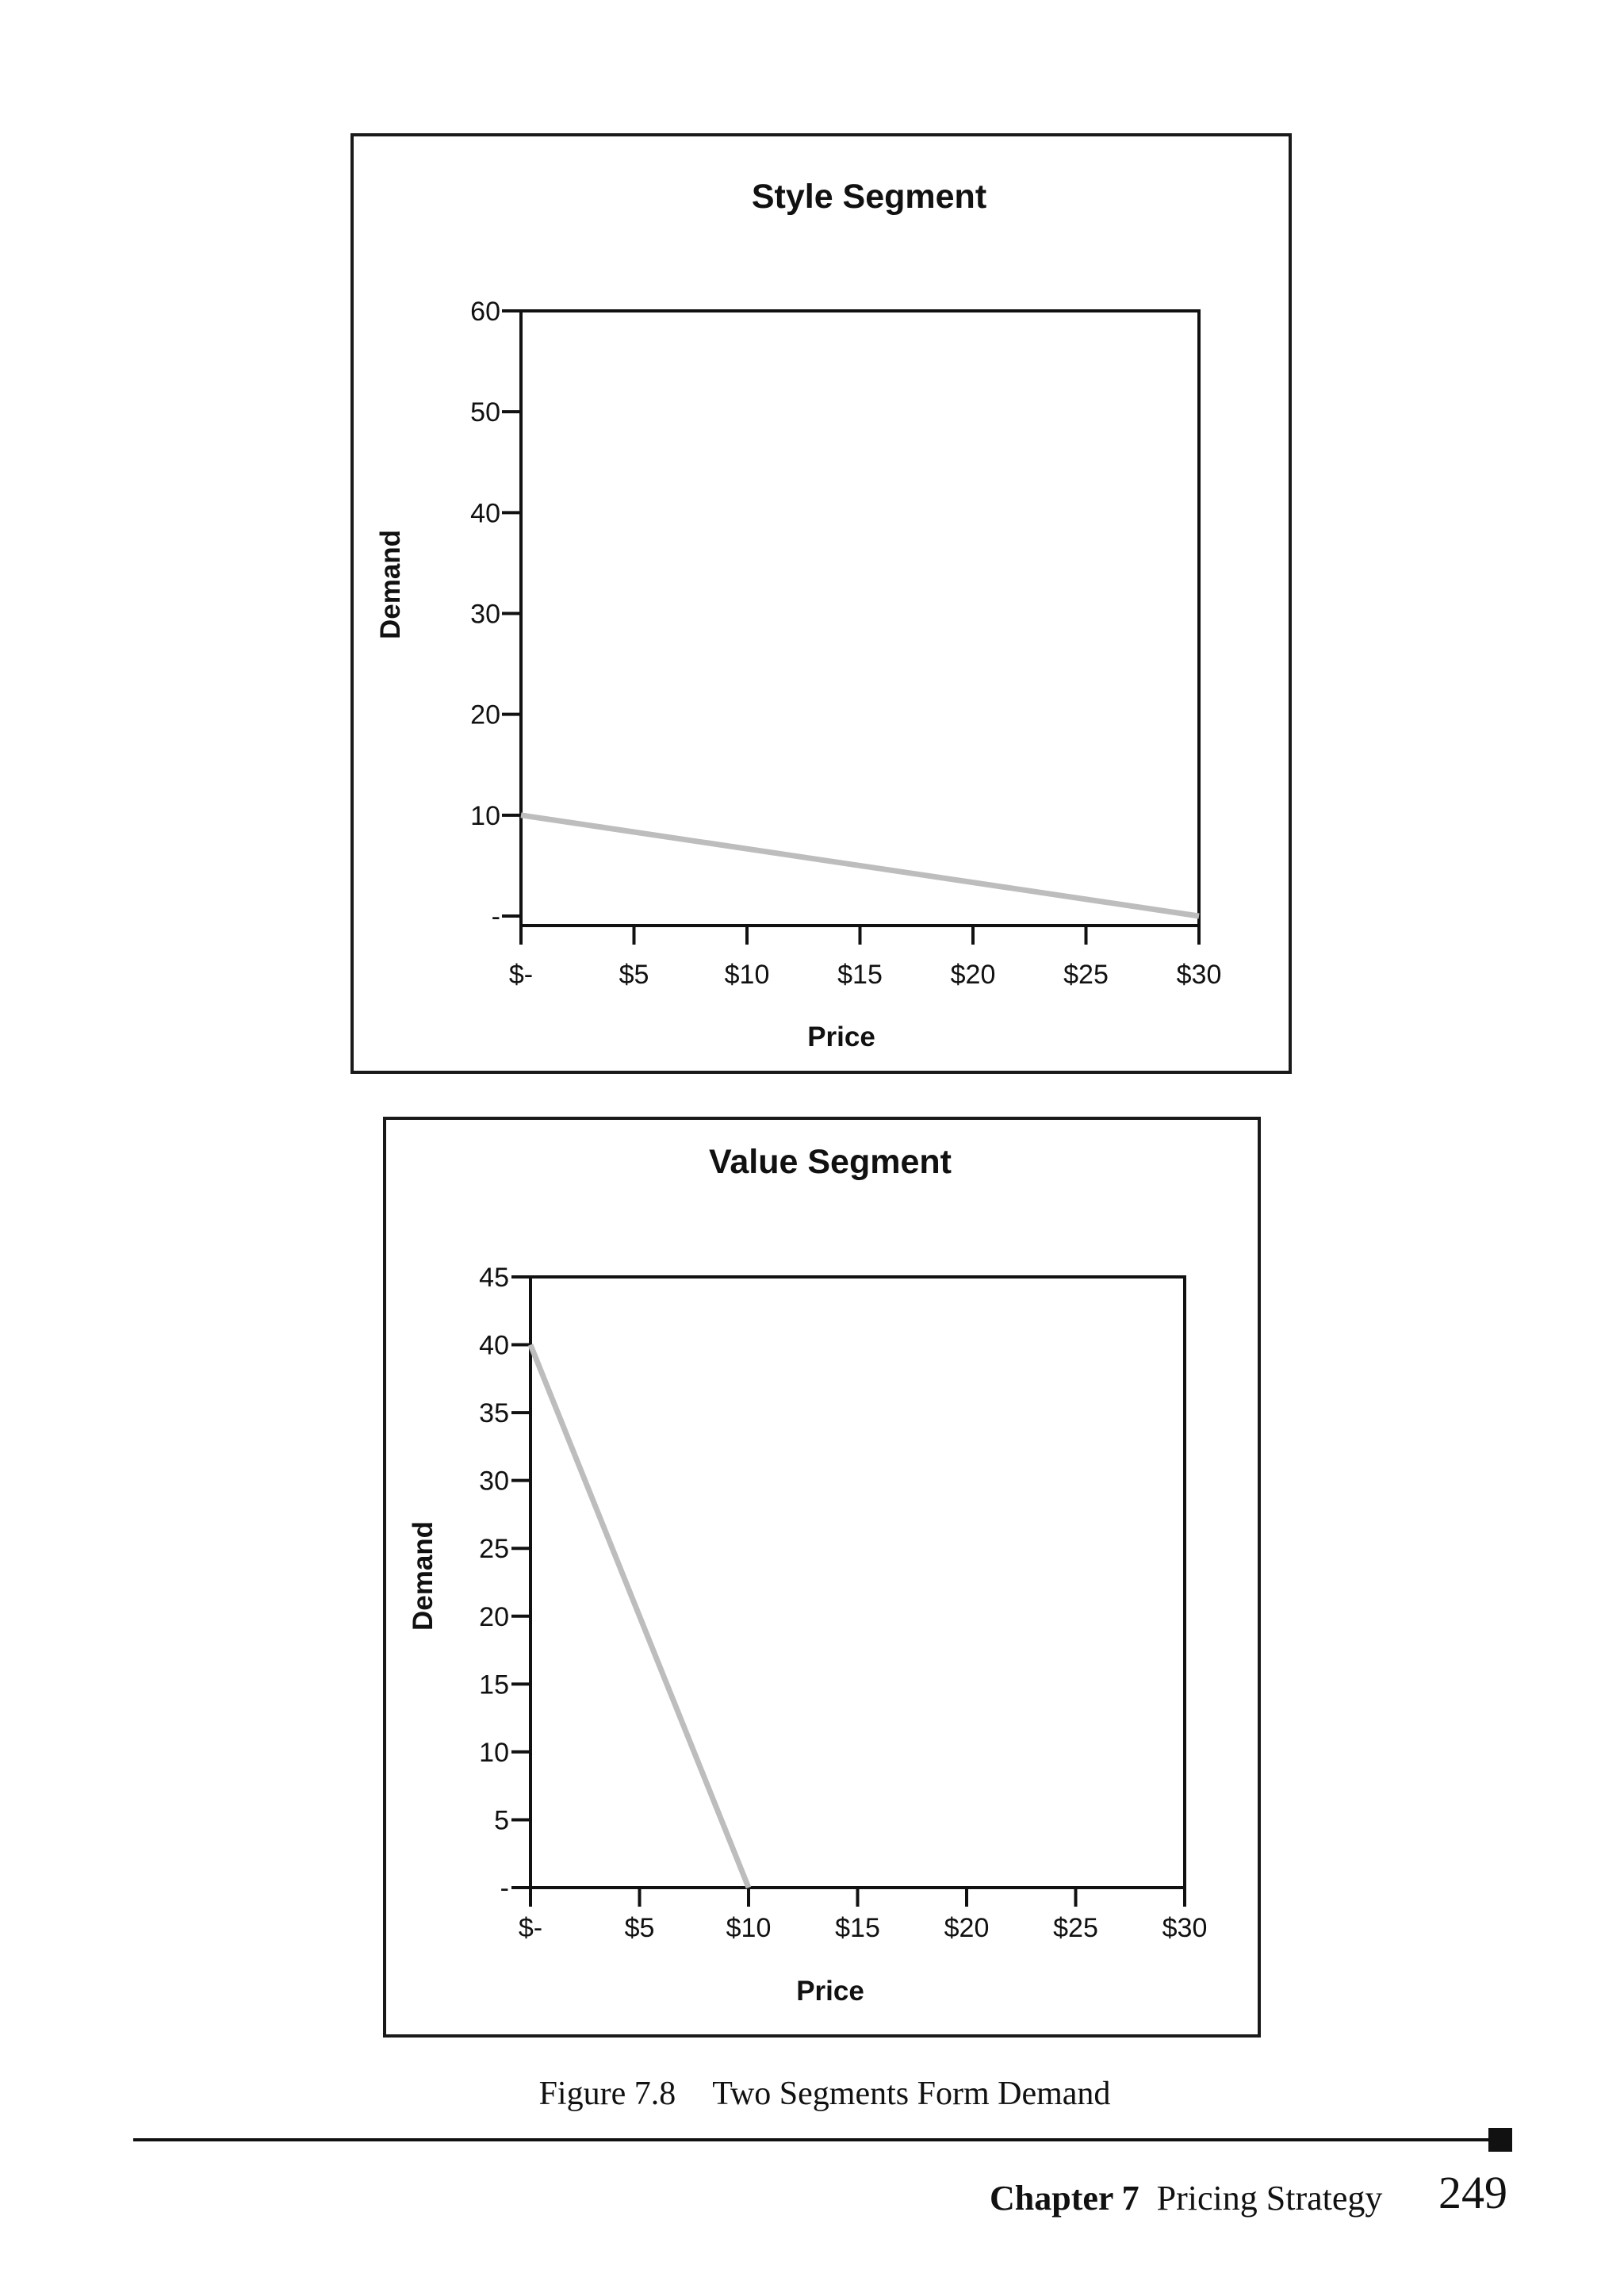  What do you see at coordinates (860, 865) in the screenshot?
I see `demand-line-style` at bounding box center [860, 865].